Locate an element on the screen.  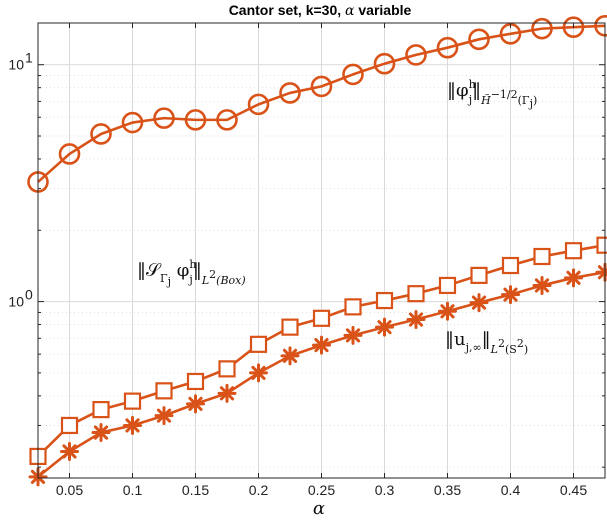
annotation-single-layer-norm: ‖𝒮Γj φh j‖L2(Box) is located at coordinates (191, 273).